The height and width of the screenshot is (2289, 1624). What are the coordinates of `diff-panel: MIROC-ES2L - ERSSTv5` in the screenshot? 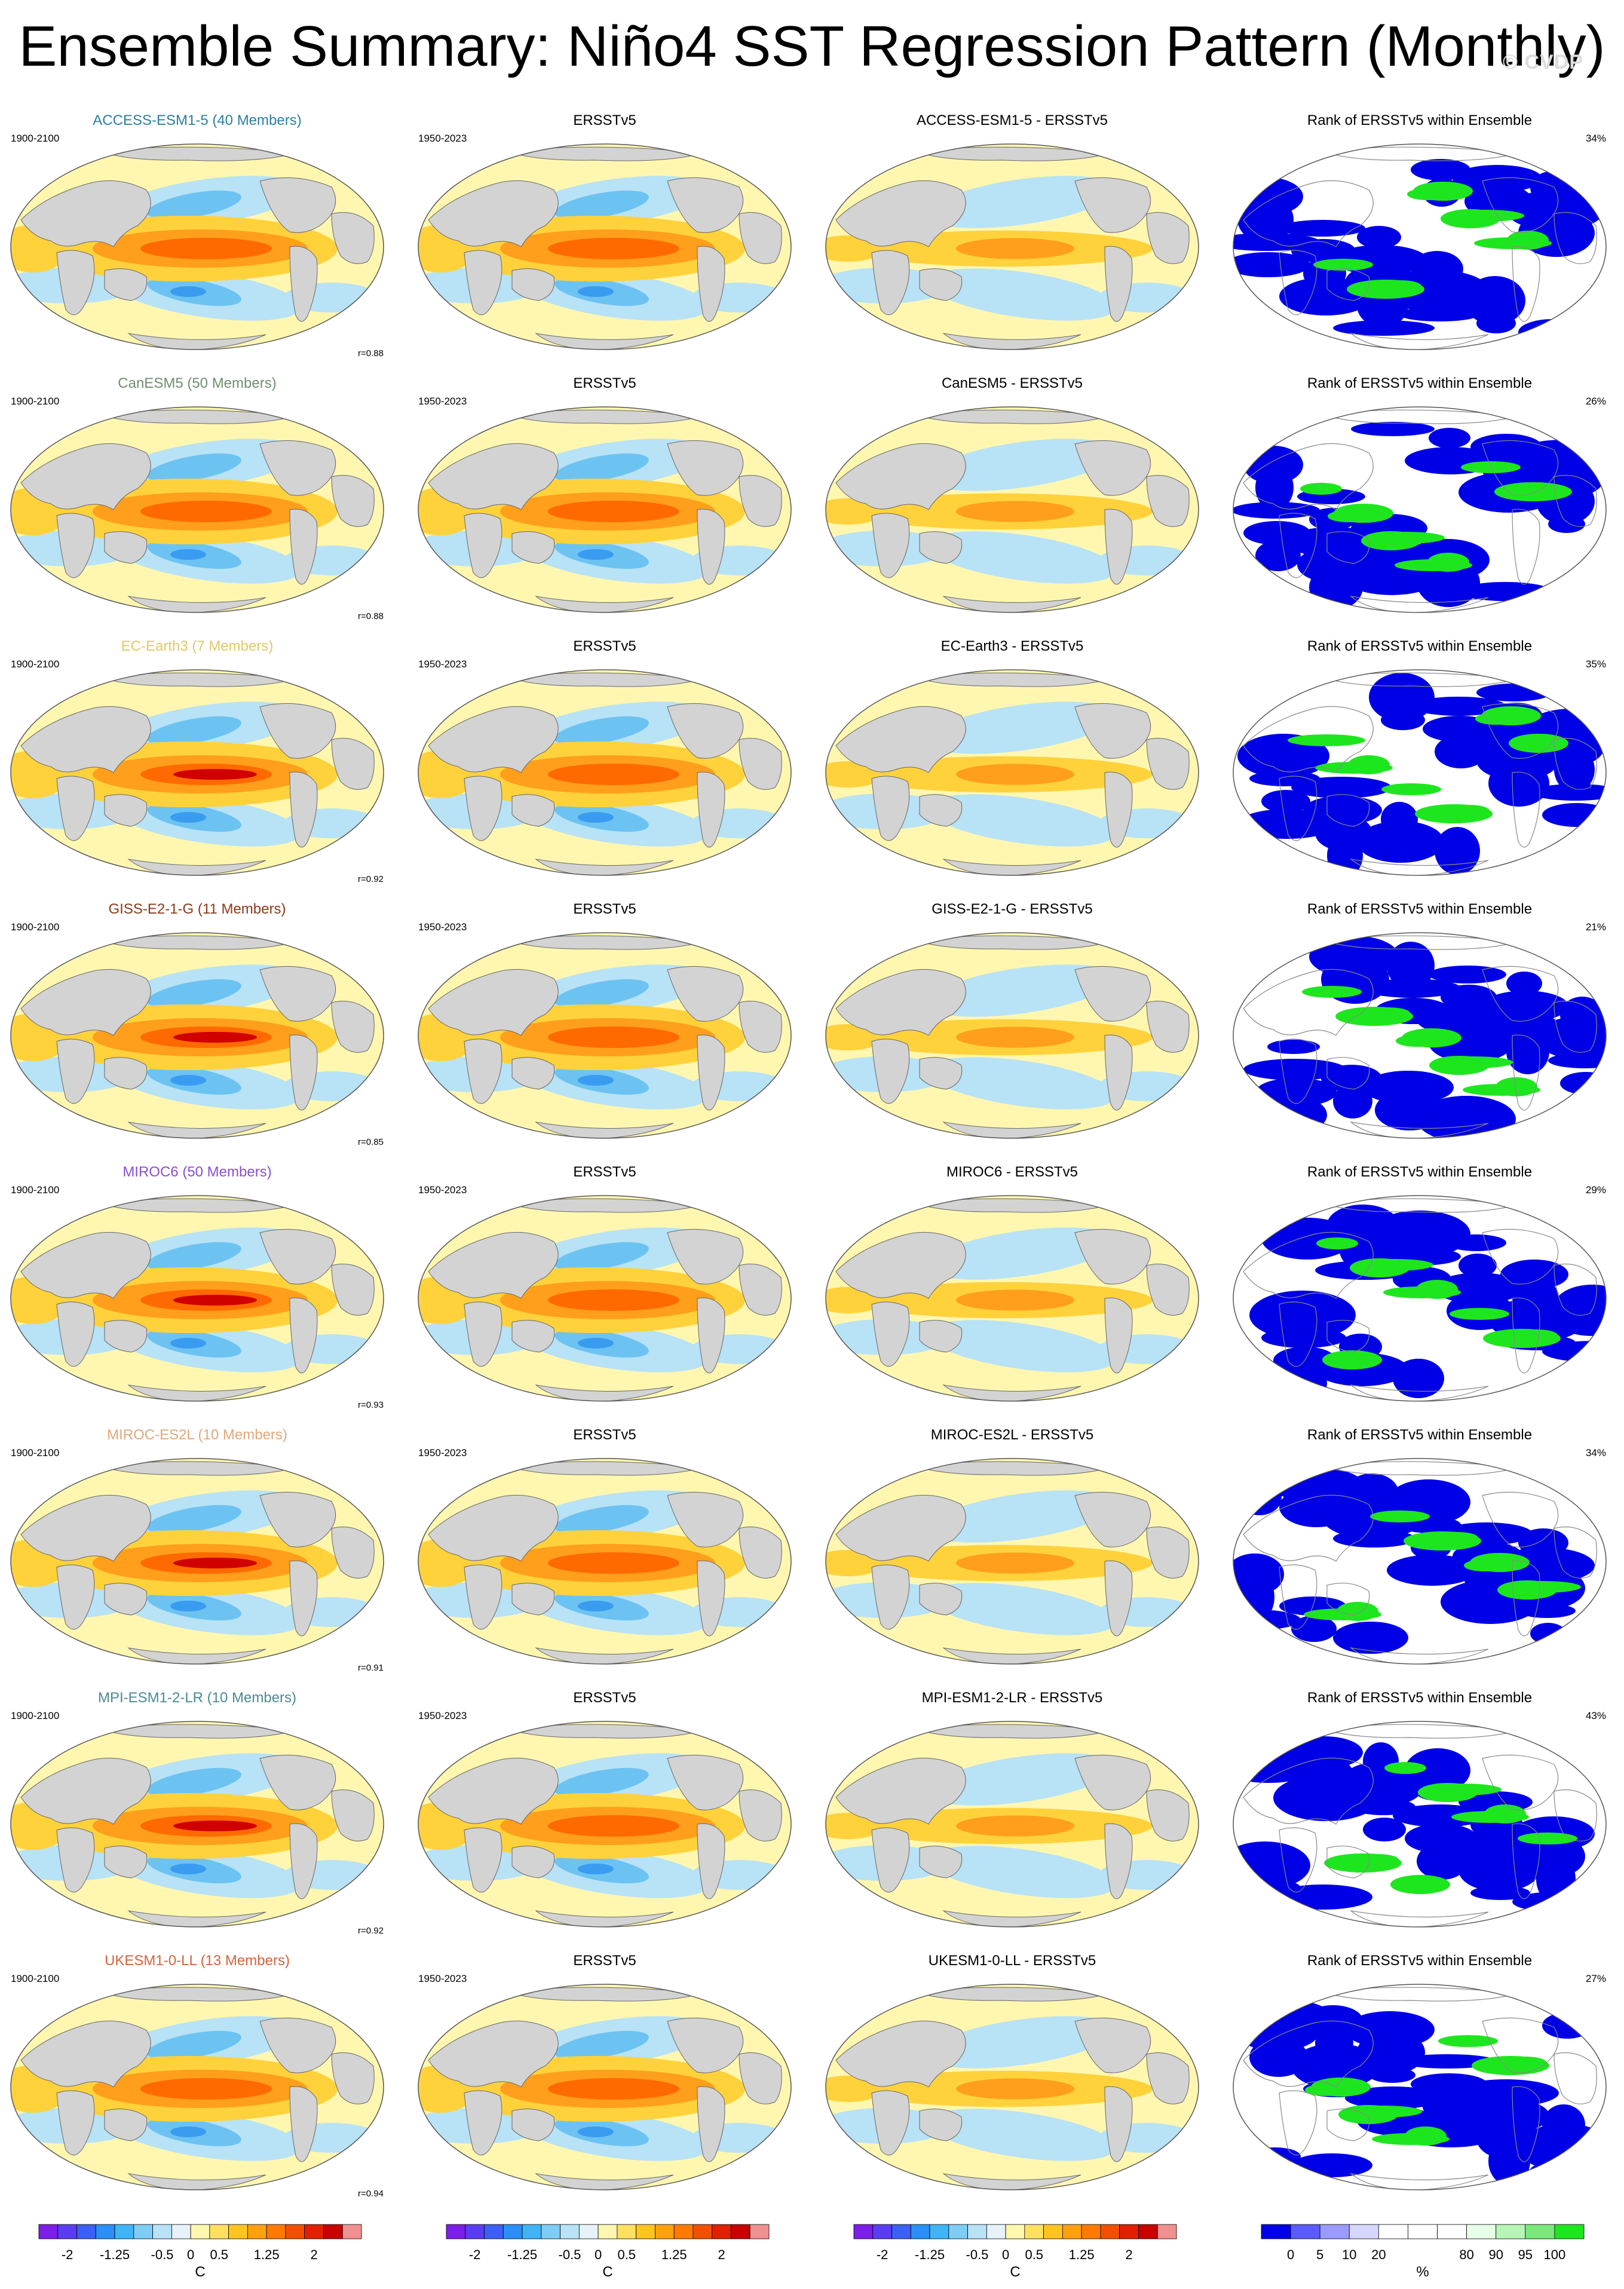 It's located at (1012, 1553).